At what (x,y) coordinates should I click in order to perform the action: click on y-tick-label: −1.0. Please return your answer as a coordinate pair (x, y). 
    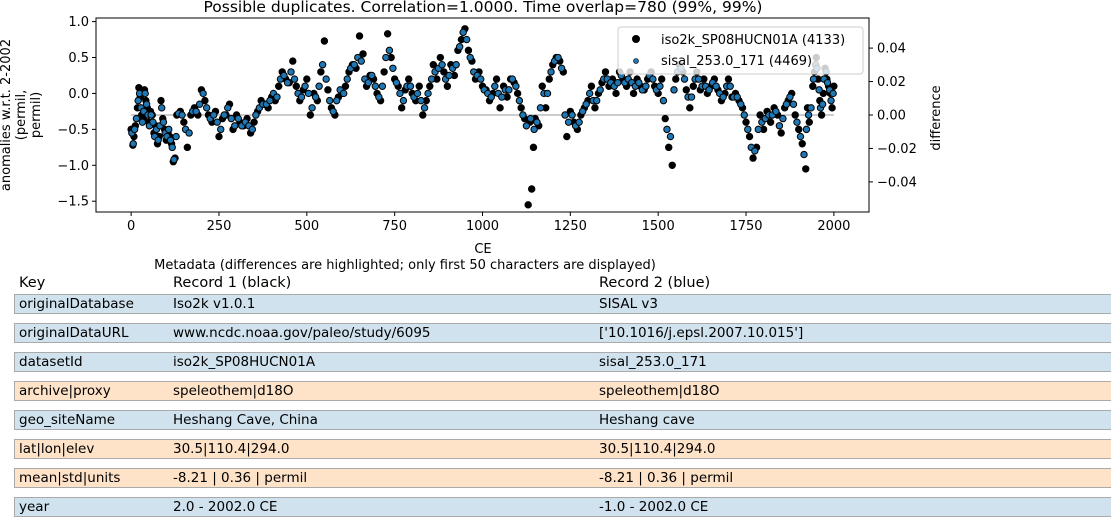
    Looking at the image, I should click on (73, 166).